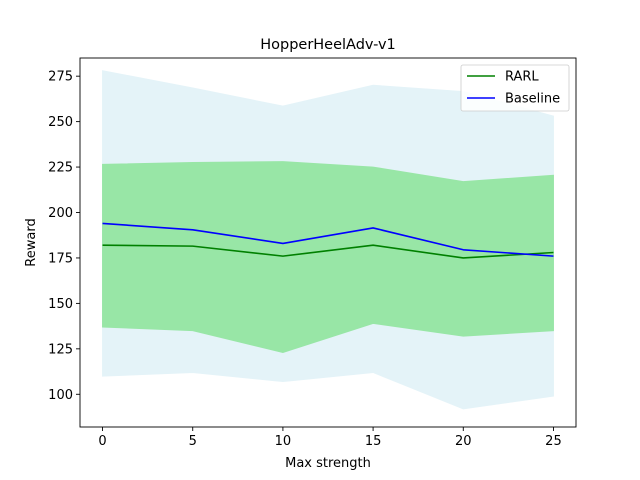 This screenshot has height=480, width=640. What do you see at coordinates (328, 463) in the screenshot?
I see `x-axis-label: Max strength` at bounding box center [328, 463].